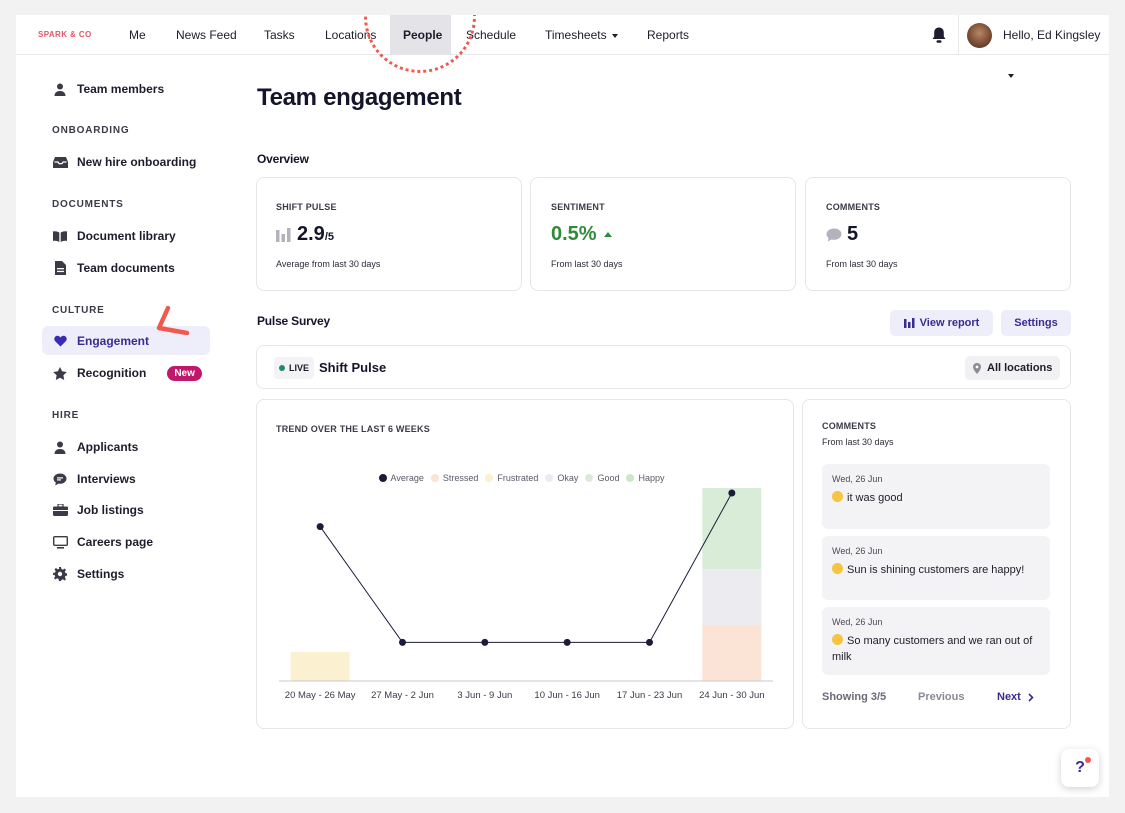 This screenshot has height=813, width=1125. What do you see at coordinates (66, 415) in the screenshot?
I see `sidebar-heading-hire: HIRE` at bounding box center [66, 415].